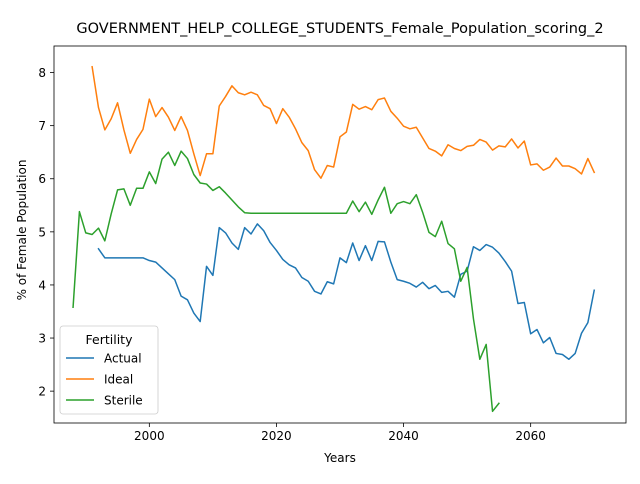  Describe the element at coordinates (42, 392) in the screenshot. I see `y-tick-label: 2` at that location.